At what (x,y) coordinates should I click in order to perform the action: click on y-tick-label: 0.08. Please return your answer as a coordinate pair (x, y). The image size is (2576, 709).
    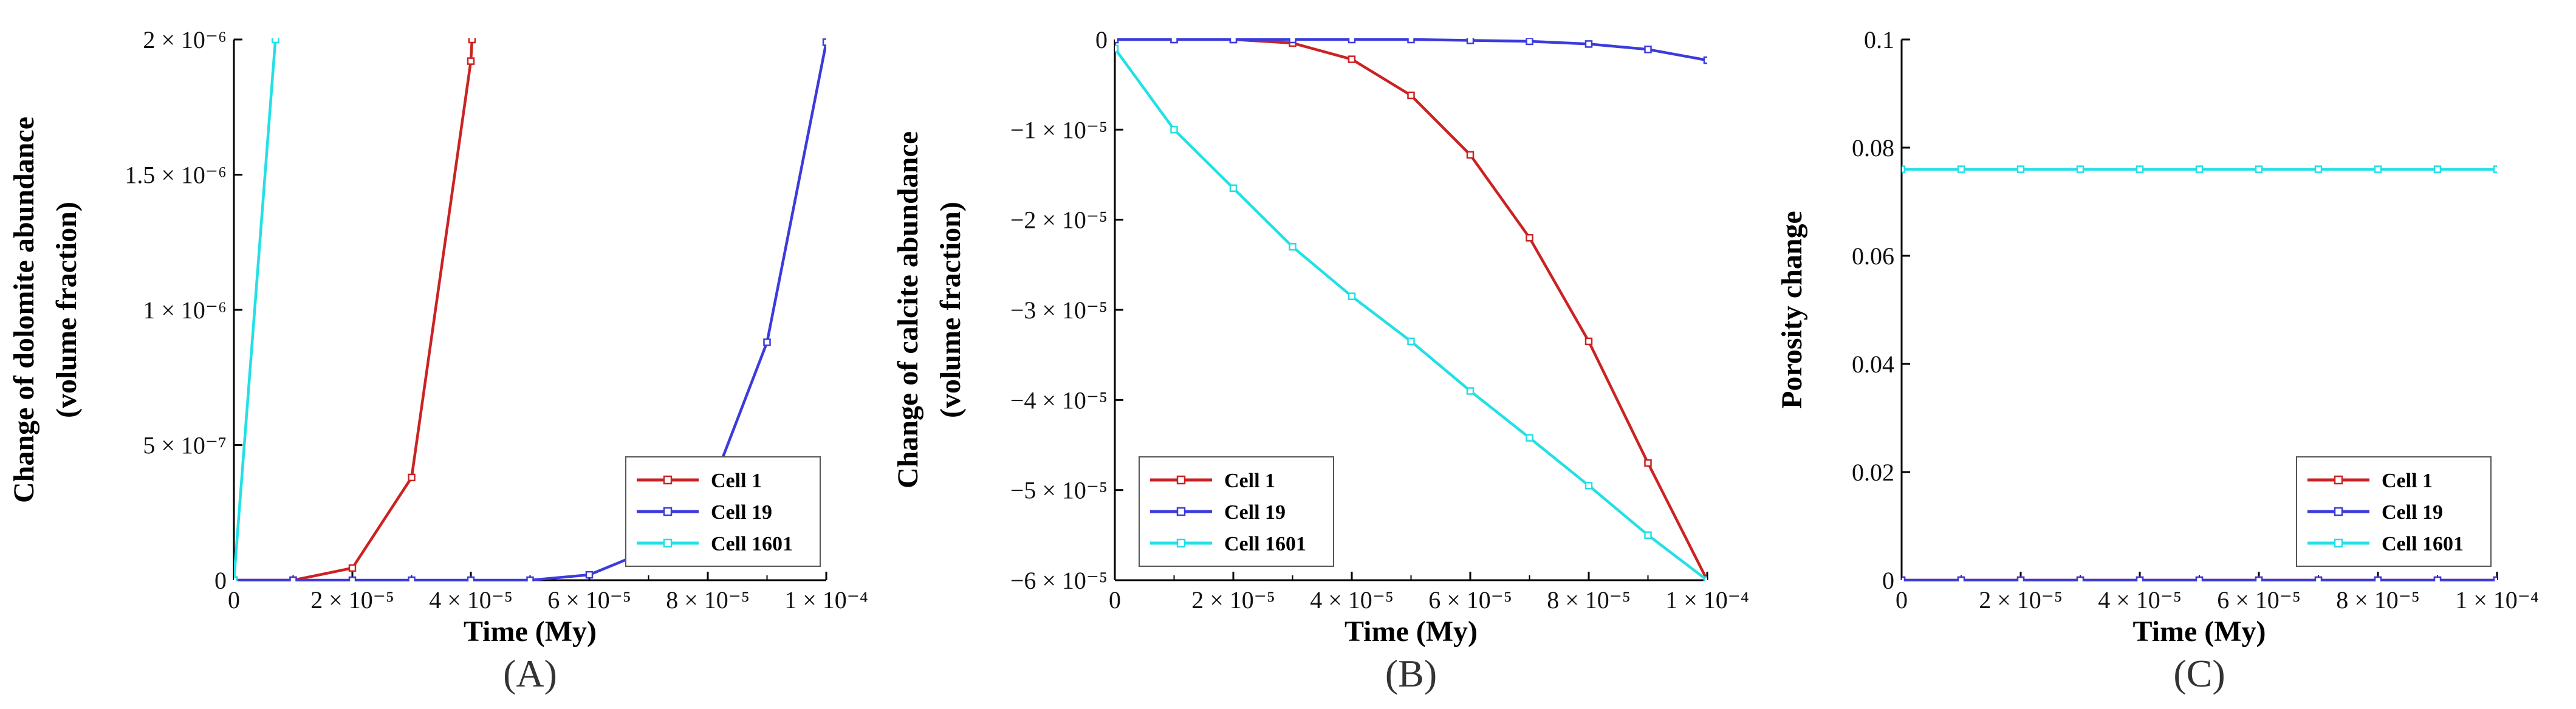
    Looking at the image, I should click on (1873, 148).